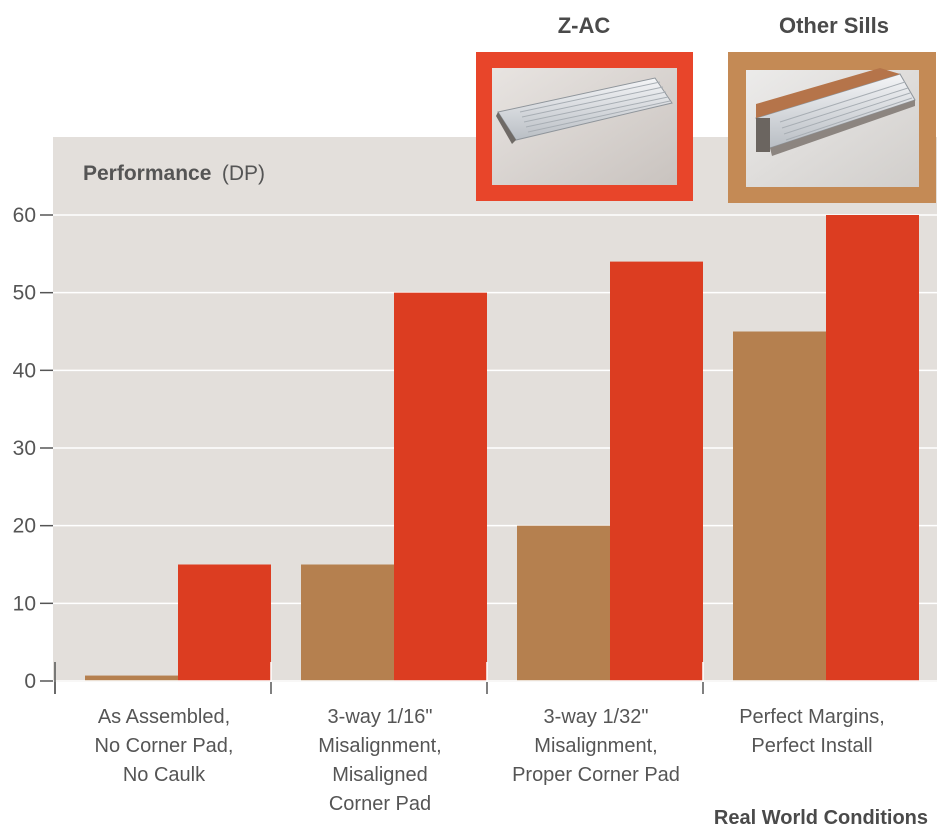  Describe the element at coordinates (596, 717) in the screenshot. I see `category-label: 3-way 1/32"` at that location.